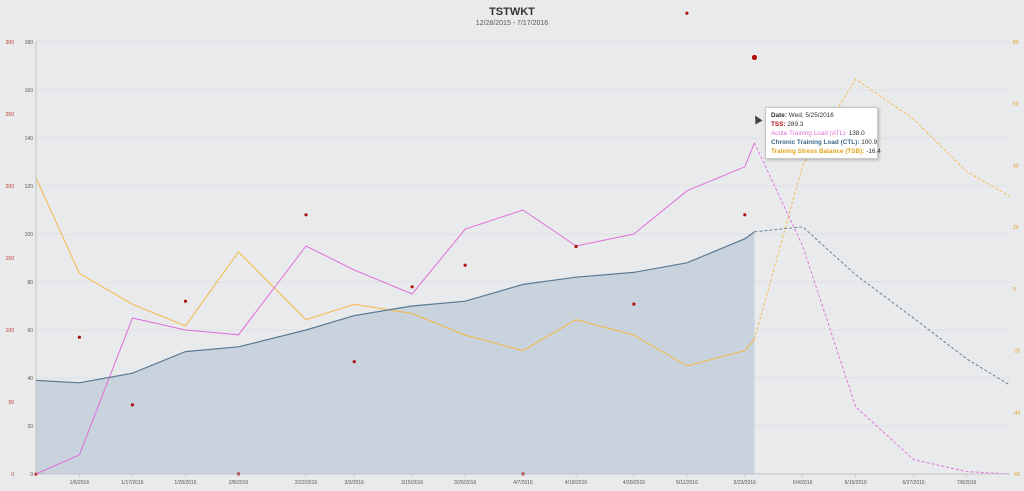 Image resolution: width=1024 pixels, height=491 pixels. Describe the element at coordinates (29, 187) in the screenshot. I see `y-inner-tick-label: 120` at that location.